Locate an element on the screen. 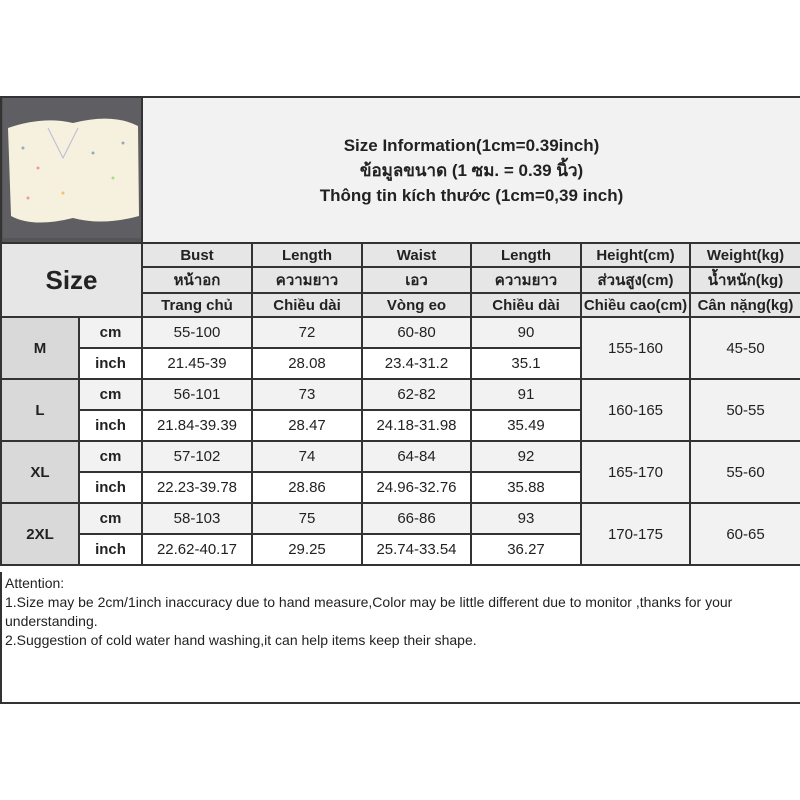 The image size is (800, 800). size-header: Size is located at coordinates (71, 280).